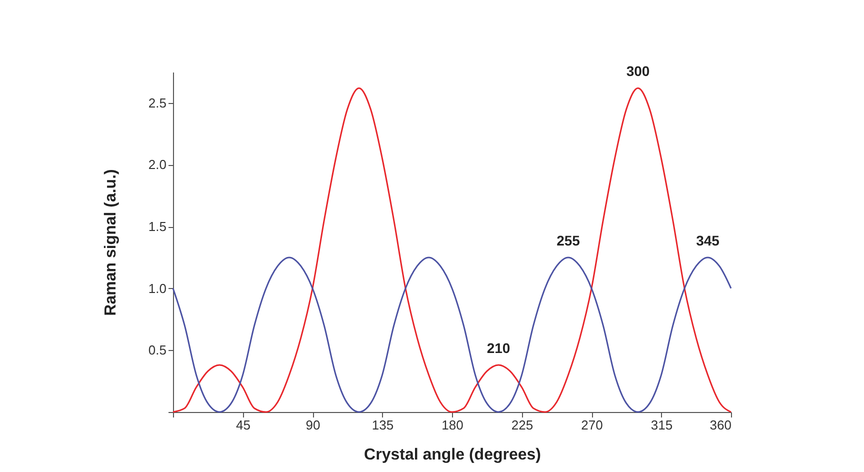 The image size is (864, 472). Describe the element at coordinates (522, 425) in the screenshot. I see `x-tick-label: 225` at that location.